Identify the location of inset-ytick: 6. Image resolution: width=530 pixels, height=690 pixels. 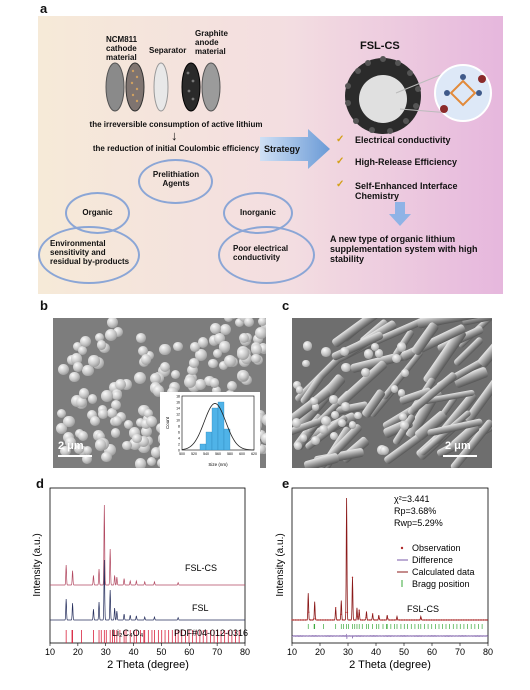
(179, 433).